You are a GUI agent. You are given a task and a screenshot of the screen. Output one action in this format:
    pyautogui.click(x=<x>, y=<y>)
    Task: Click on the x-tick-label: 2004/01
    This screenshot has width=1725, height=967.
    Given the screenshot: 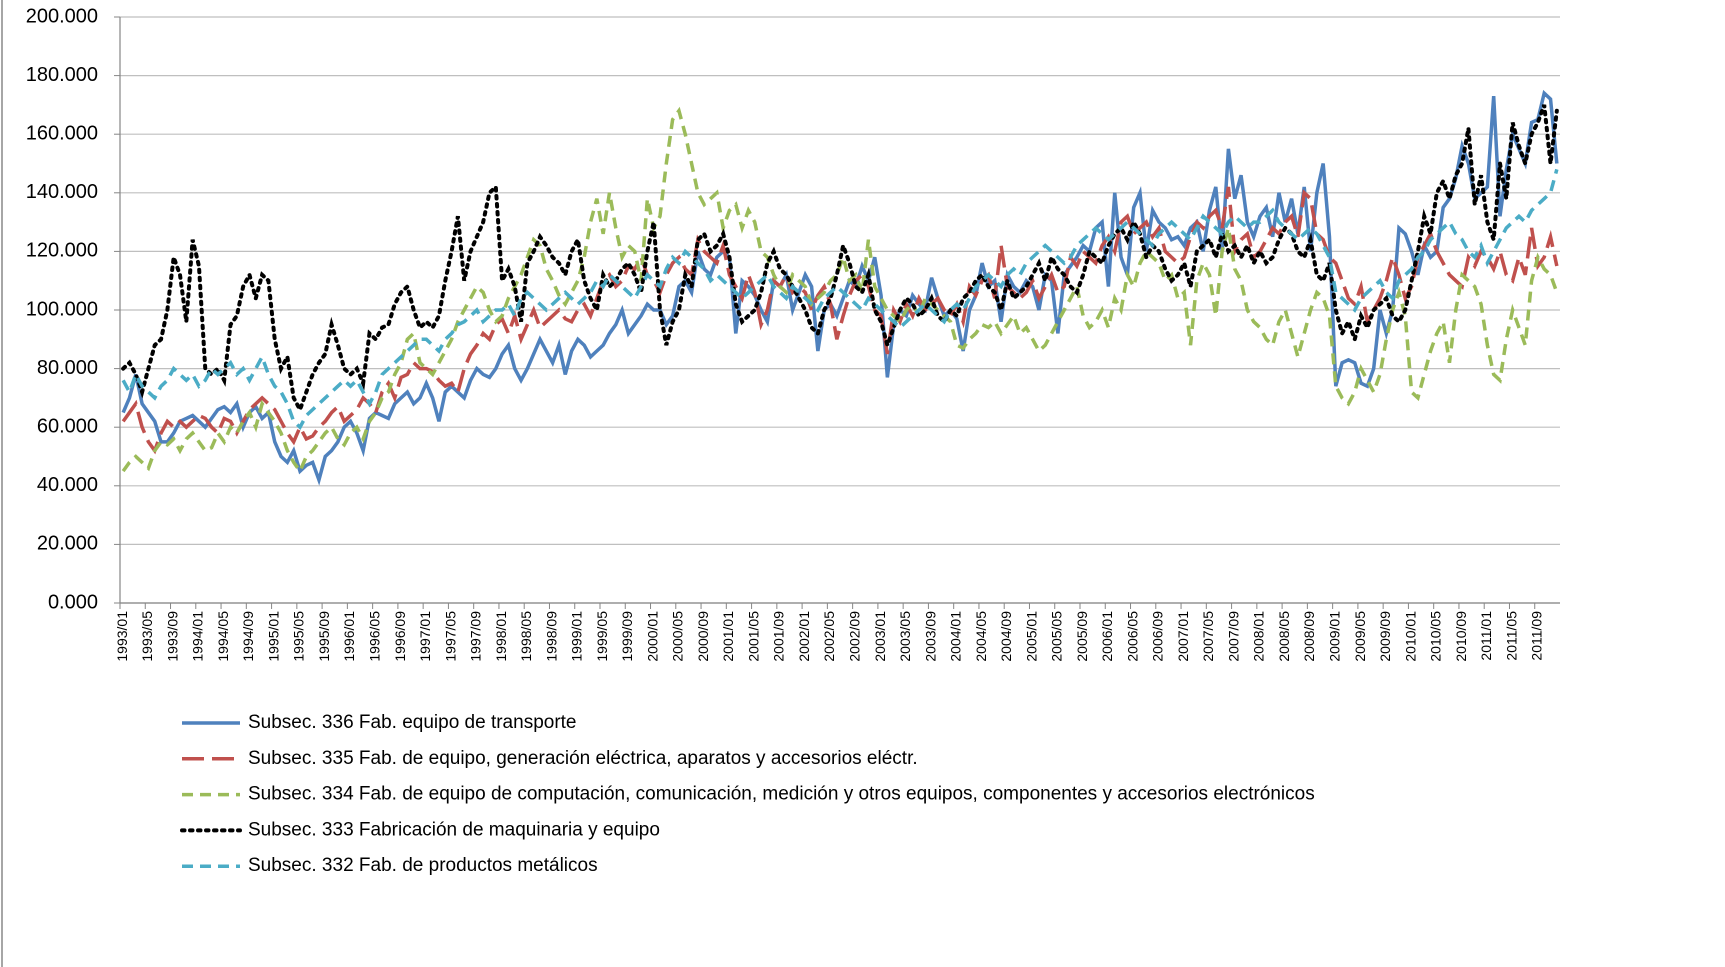 What is the action you would take?
    pyautogui.click(x=956, y=636)
    